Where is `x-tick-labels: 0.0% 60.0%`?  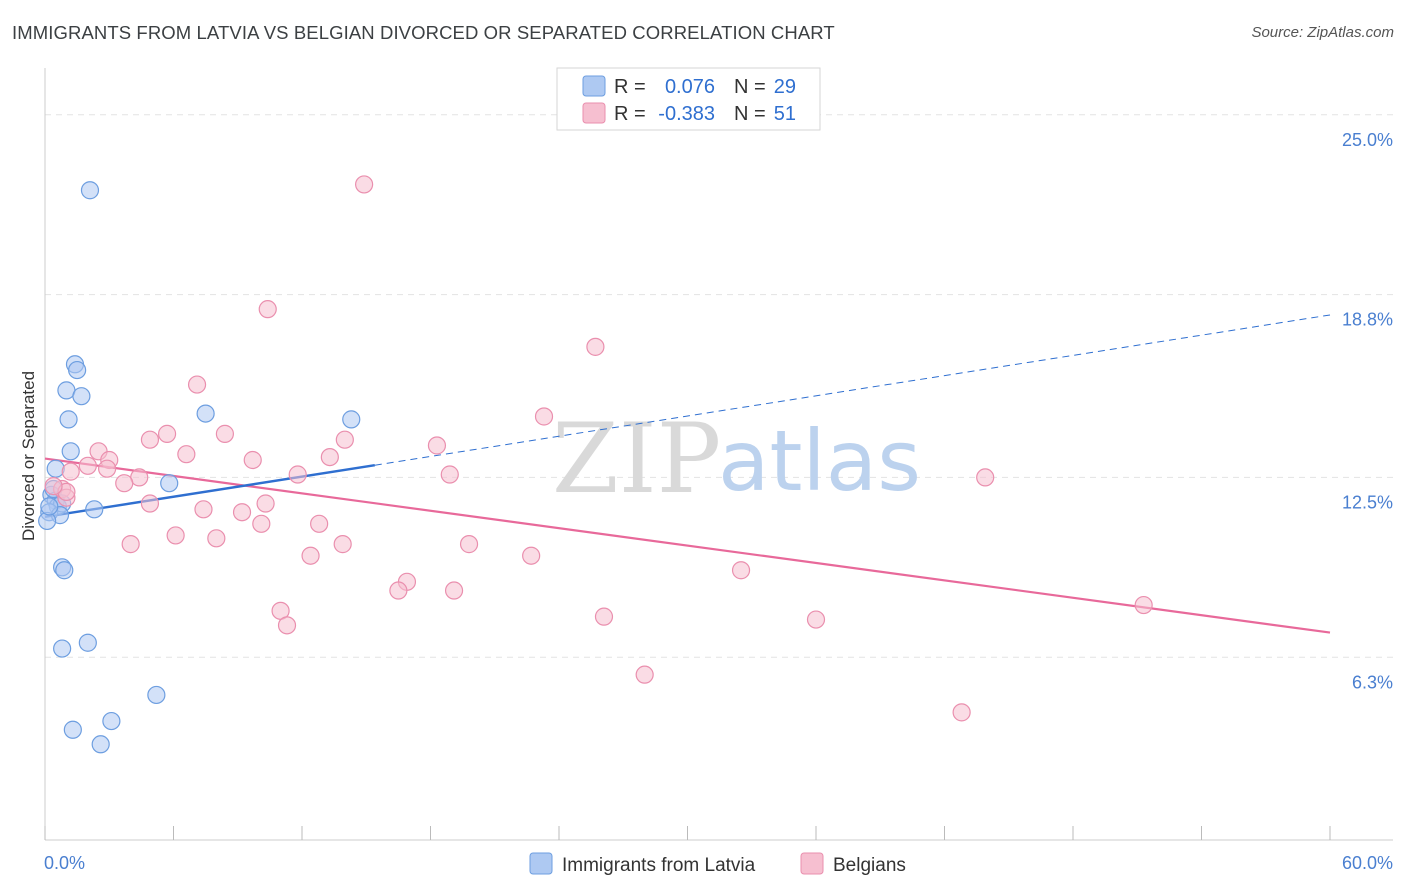
x-tick-labels: 0.0% 60.0% is located at coordinates (718, 863).